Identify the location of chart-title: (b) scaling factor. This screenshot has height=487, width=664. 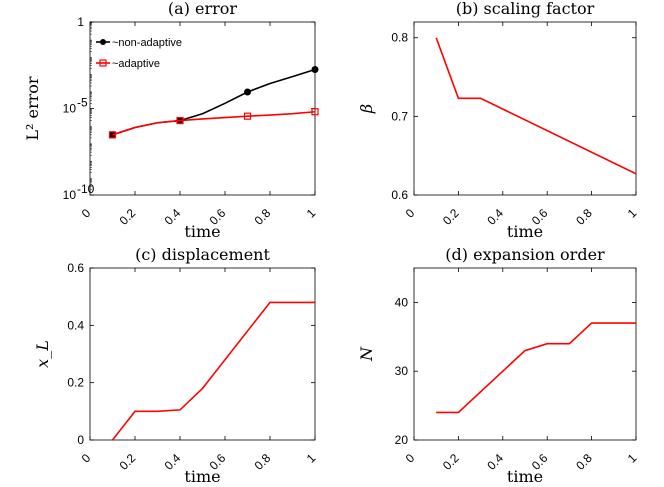
(525, 9).